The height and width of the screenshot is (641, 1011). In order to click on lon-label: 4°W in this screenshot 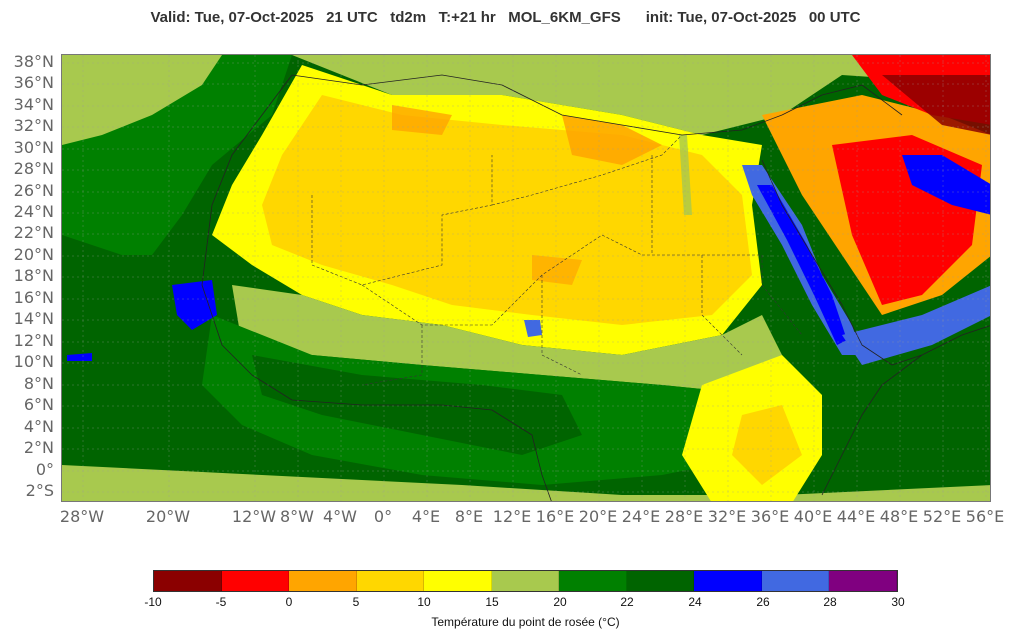, I will do `click(340, 516)`.